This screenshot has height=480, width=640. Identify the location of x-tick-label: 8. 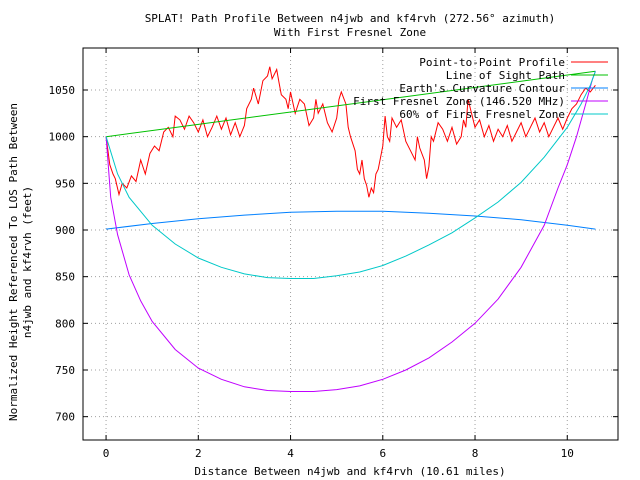
(475, 453).